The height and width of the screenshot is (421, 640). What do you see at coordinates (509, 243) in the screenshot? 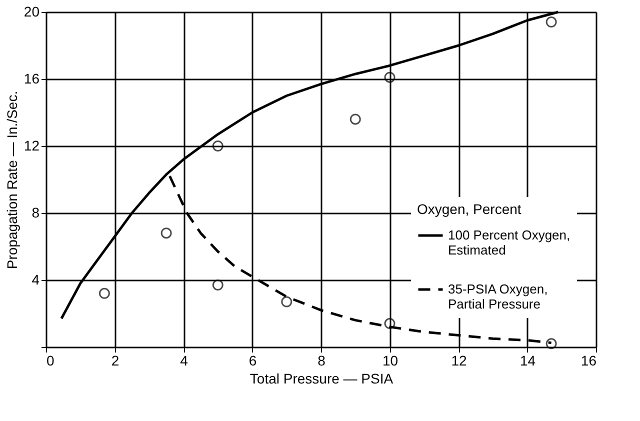
I see `legend-label: 100 Percent Oxygen, Estimated` at bounding box center [509, 243].